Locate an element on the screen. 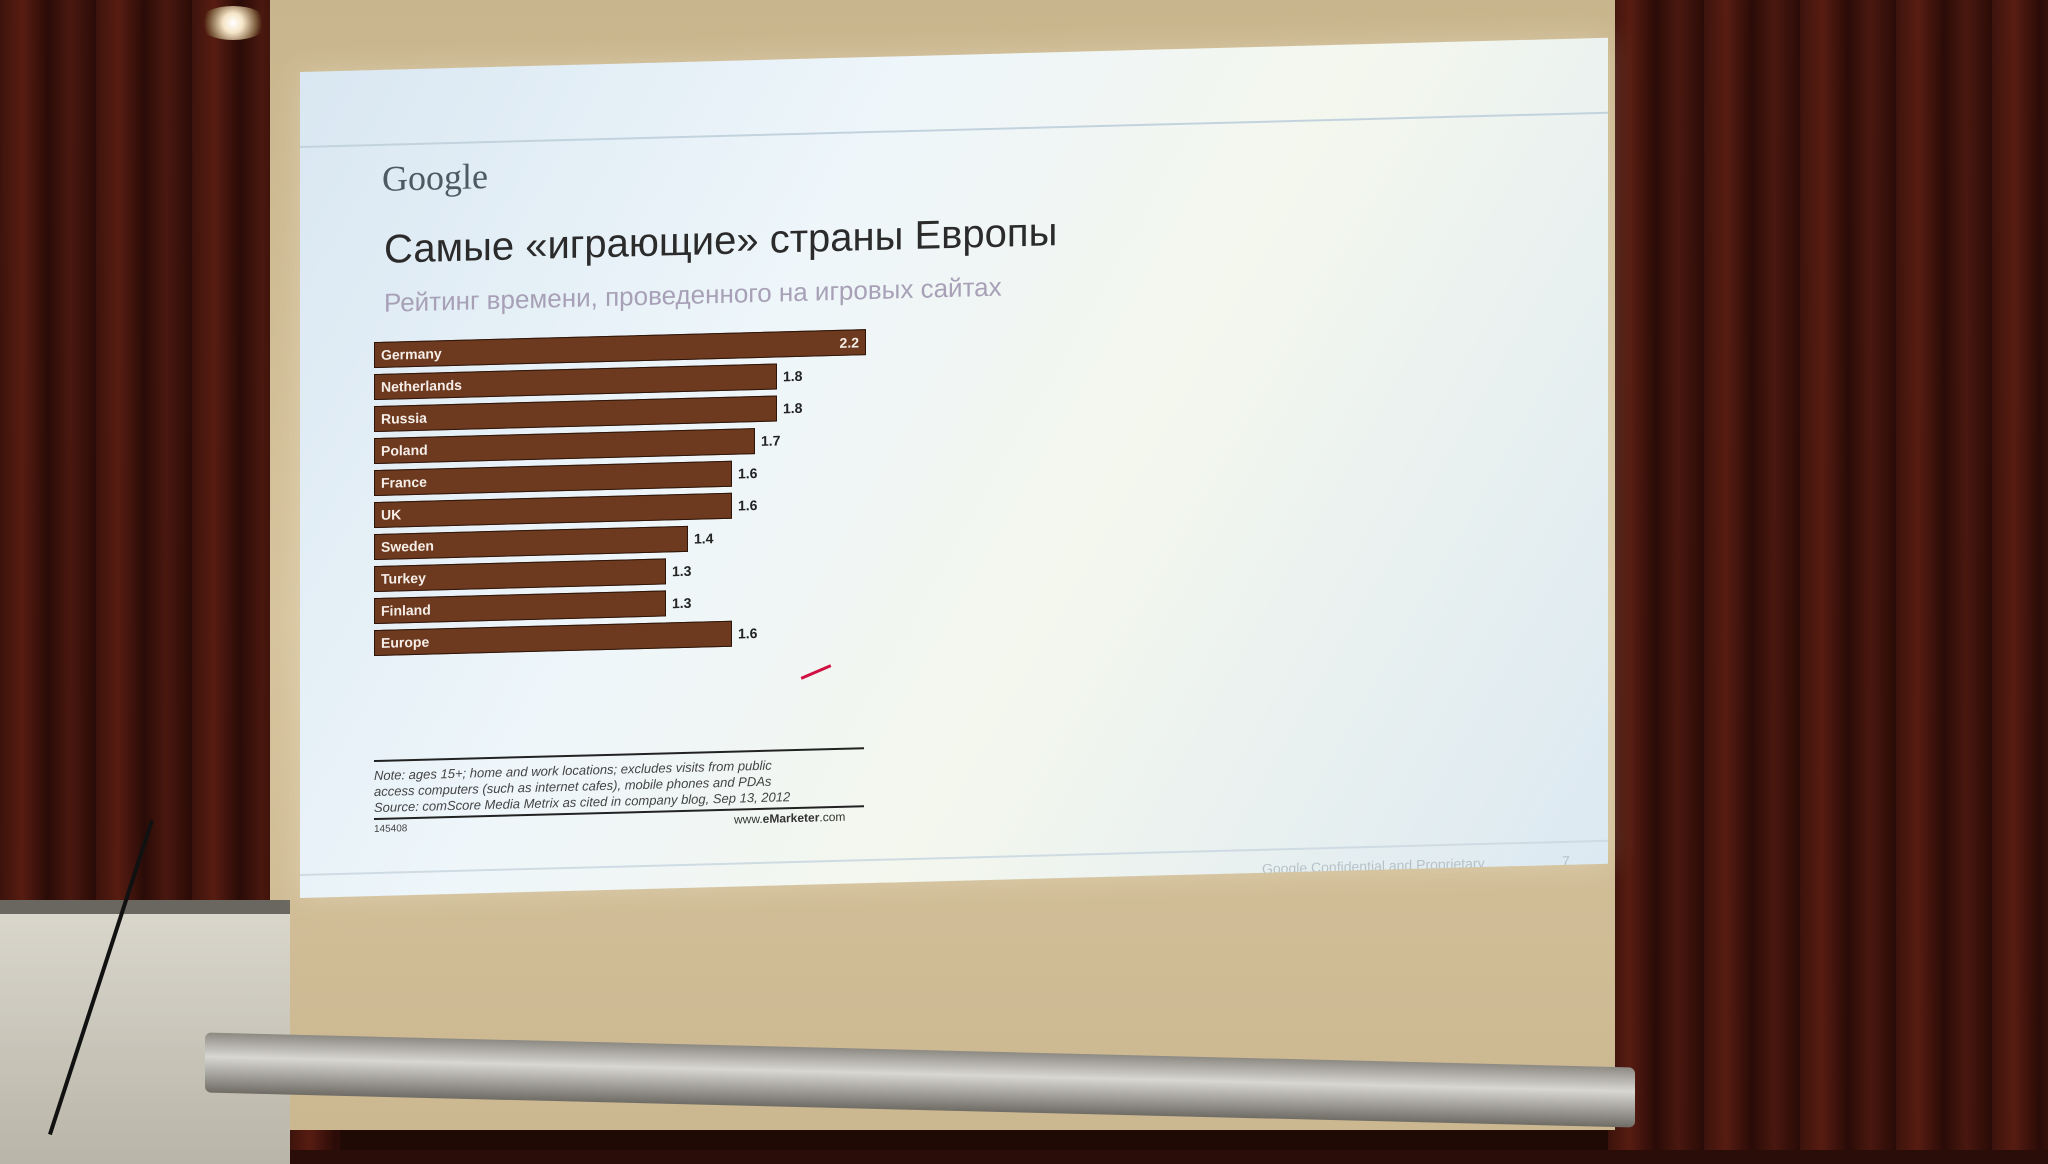 The width and height of the screenshot is (2048, 1164). bar-category-label: Germany is located at coordinates (411, 354).